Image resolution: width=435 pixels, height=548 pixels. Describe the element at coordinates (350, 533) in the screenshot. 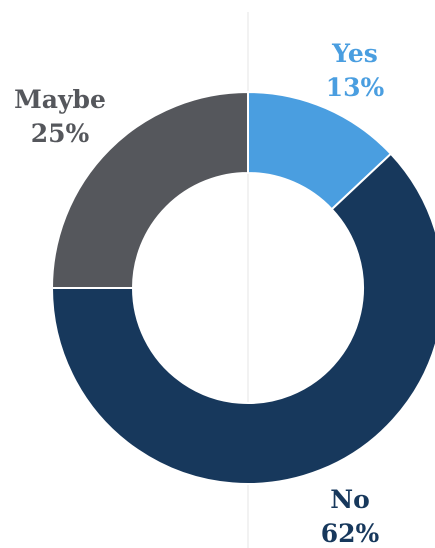

I see `slice-label-no-value: 62%` at that location.